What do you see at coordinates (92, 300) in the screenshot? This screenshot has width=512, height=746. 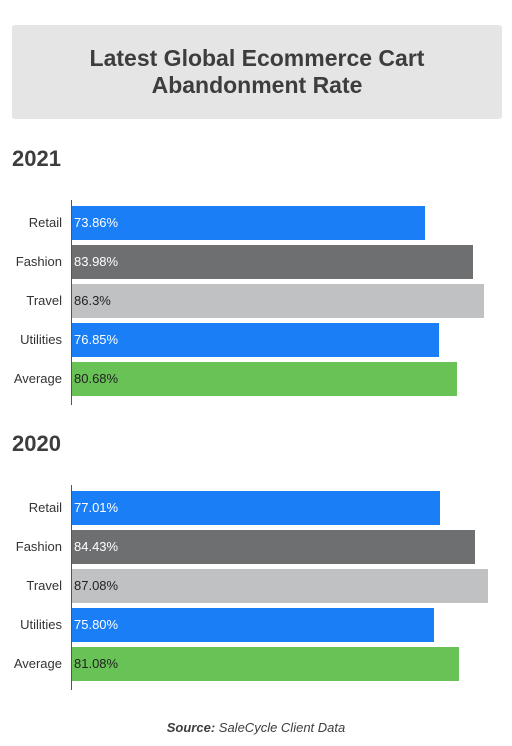 I see `value-label-travel: 86.3%` at bounding box center [92, 300].